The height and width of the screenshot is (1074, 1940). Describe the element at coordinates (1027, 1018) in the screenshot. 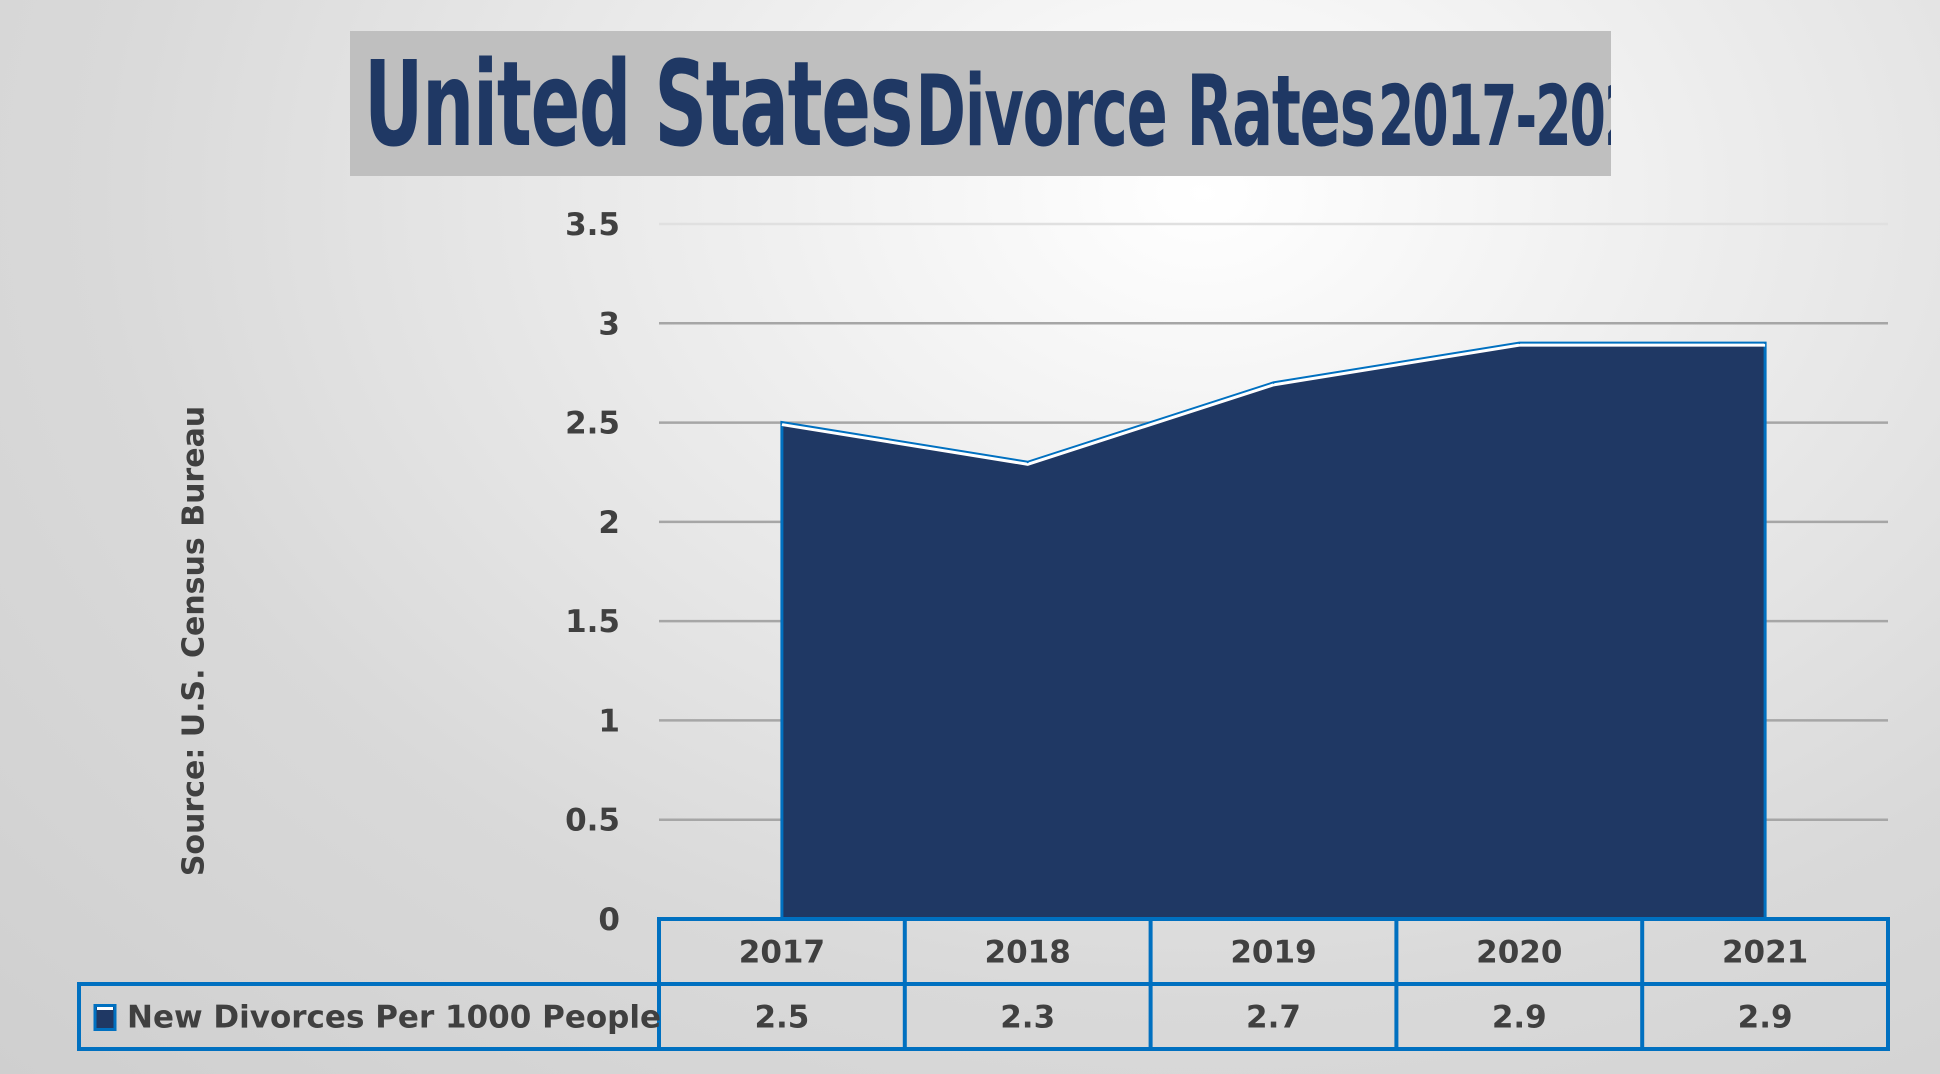

I see `data-value-label: 2.3` at that location.